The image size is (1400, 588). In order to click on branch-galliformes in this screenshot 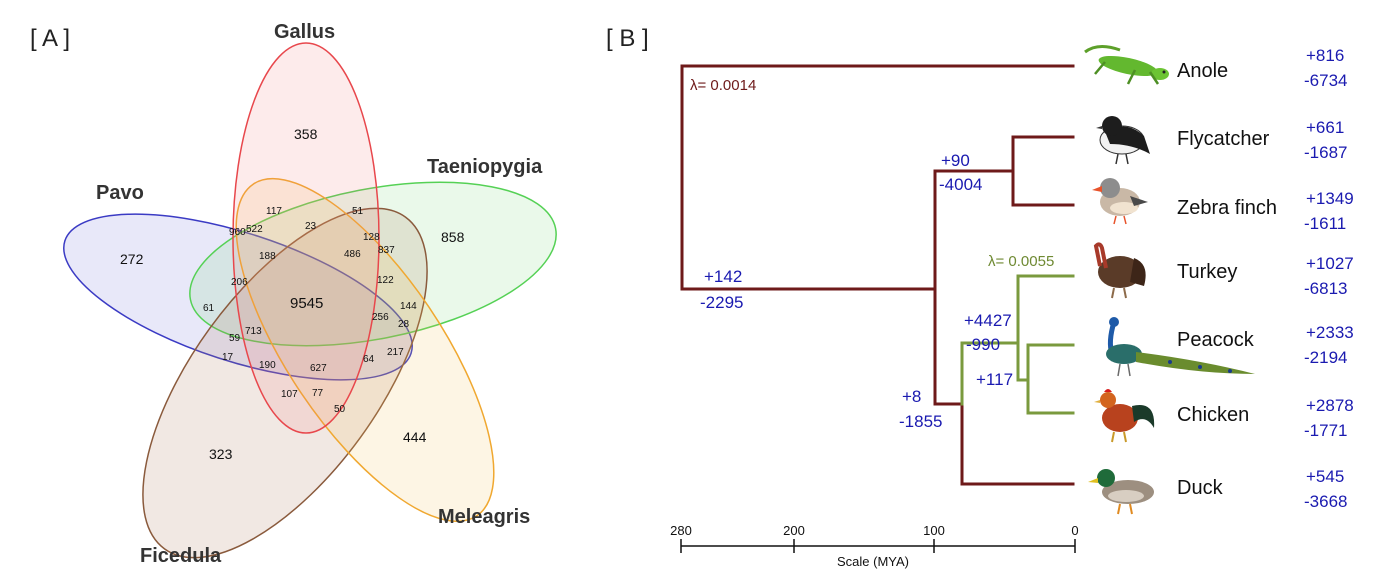, I will do `click(990, 373)`.